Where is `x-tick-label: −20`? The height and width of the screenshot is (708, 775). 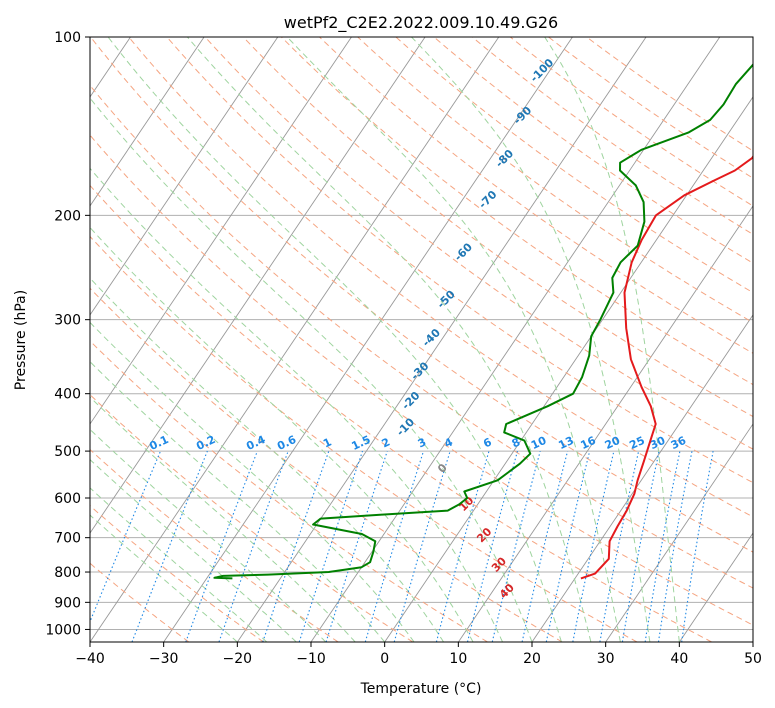
x-tick-label: −20 is located at coordinates (238, 659).